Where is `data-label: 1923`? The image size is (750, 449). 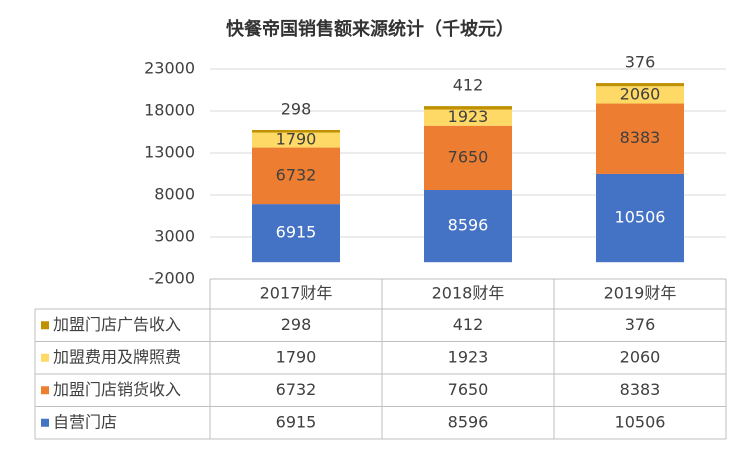 data-label: 1923 is located at coordinates (468, 116).